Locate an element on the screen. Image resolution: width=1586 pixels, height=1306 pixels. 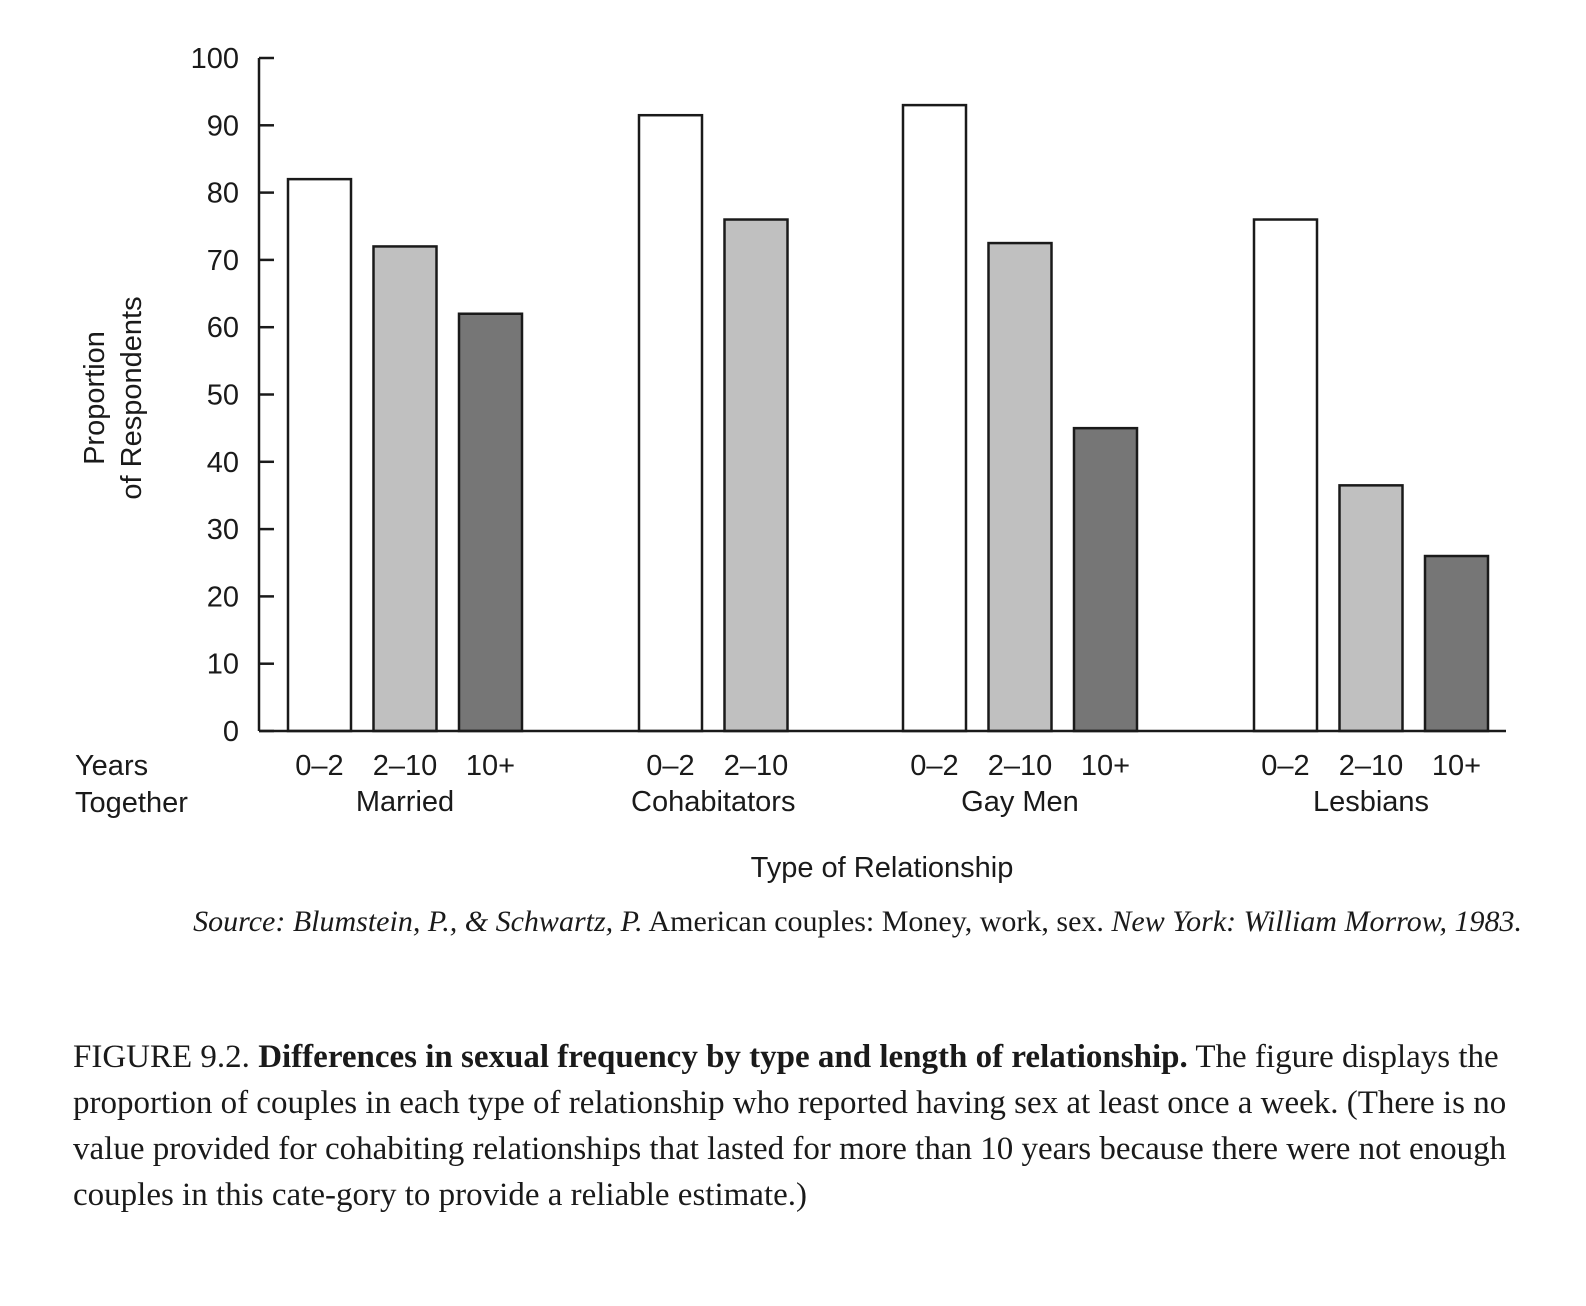
y-tick-label: 0 is located at coordinates (231, 732).